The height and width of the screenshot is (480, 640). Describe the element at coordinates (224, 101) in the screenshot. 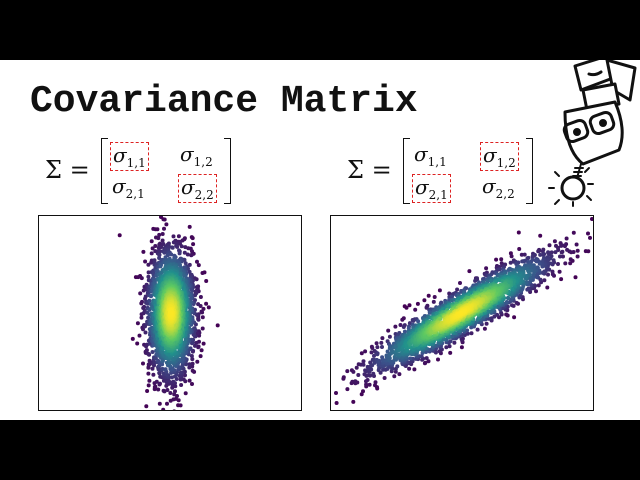

I see `slide-title: Covariance Matrix` at that location.